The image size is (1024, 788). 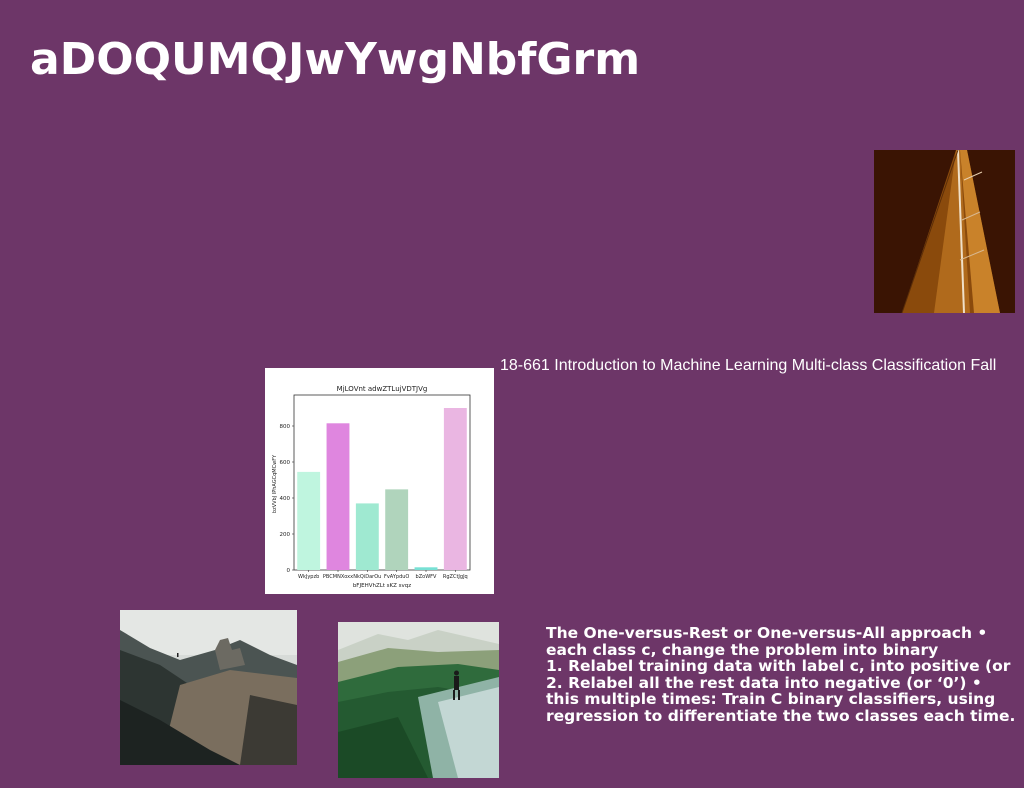 What do you see at coordinates (285, 499) in the screenshot?
I see `chart-y-tick-label: 400` at bounding box center [285, 499].